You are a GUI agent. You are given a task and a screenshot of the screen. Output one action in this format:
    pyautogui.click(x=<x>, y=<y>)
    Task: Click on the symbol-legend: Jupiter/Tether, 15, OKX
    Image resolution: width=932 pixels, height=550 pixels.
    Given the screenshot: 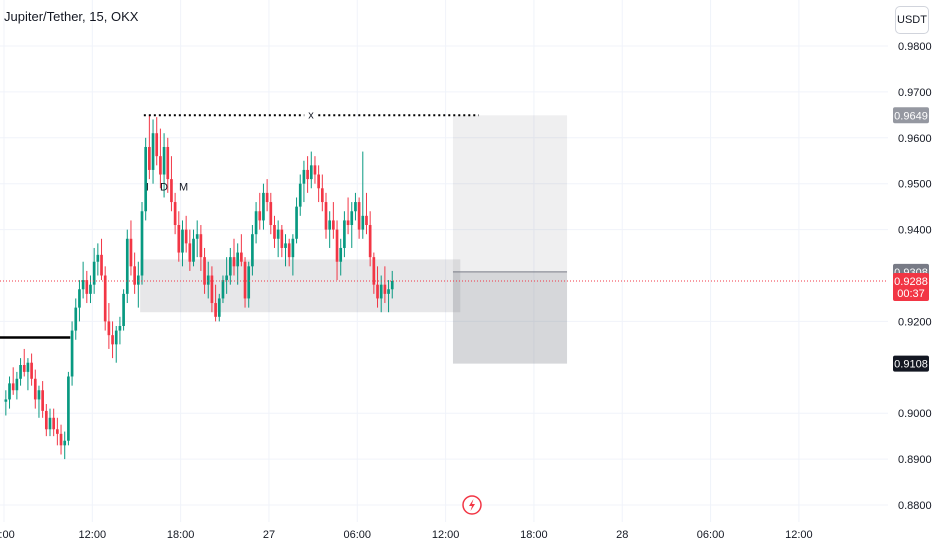 What is the action you would take?
    pyautogui.click(x=71, y=16)
    